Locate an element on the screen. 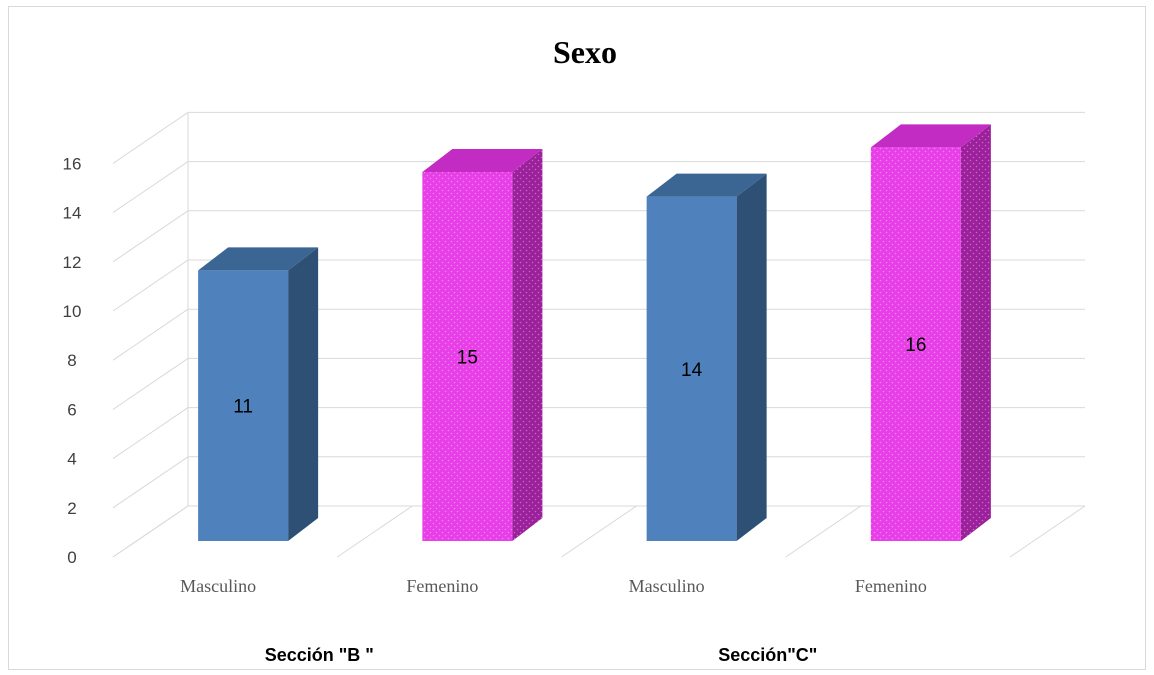  data-label: 16 is located at coordinates (915, 345).